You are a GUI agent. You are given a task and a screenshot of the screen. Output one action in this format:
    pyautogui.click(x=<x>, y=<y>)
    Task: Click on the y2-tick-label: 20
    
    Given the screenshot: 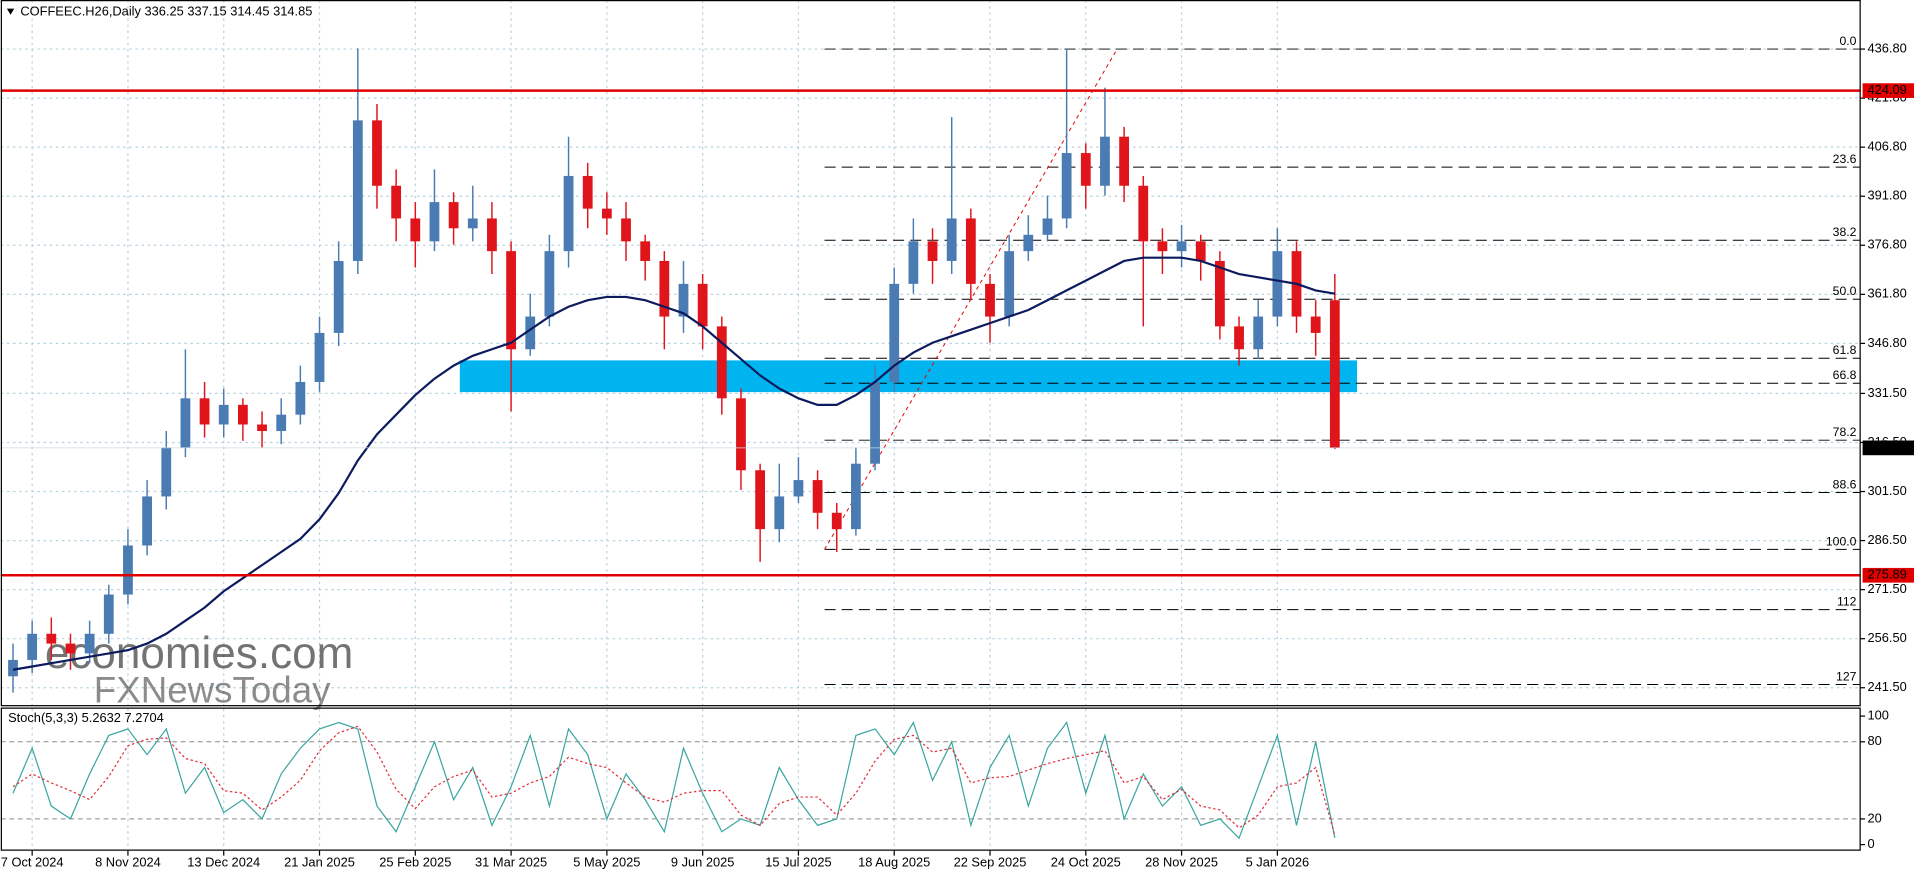 What is the action you would take?
    pyautogui.click(x=1874, y=817)
    